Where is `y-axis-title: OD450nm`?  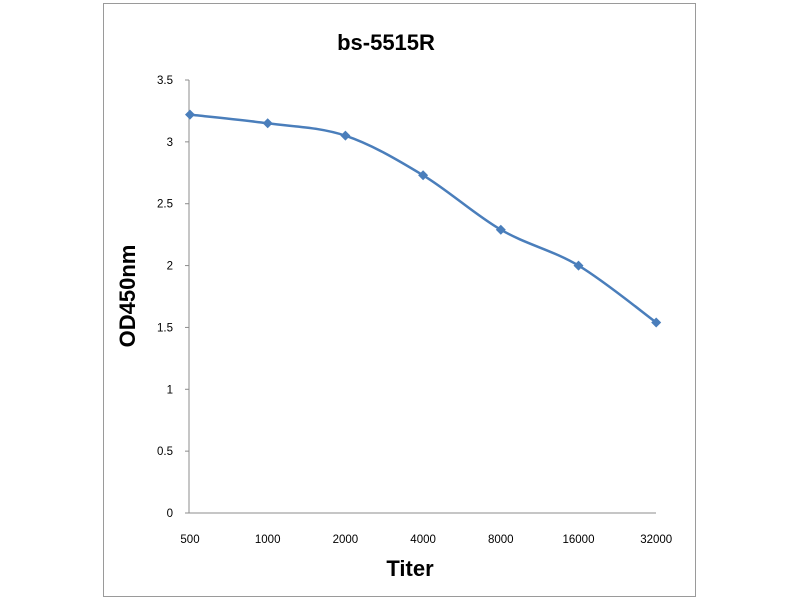
y-axis-title: OD450nm is located at coordinates (127, 296).